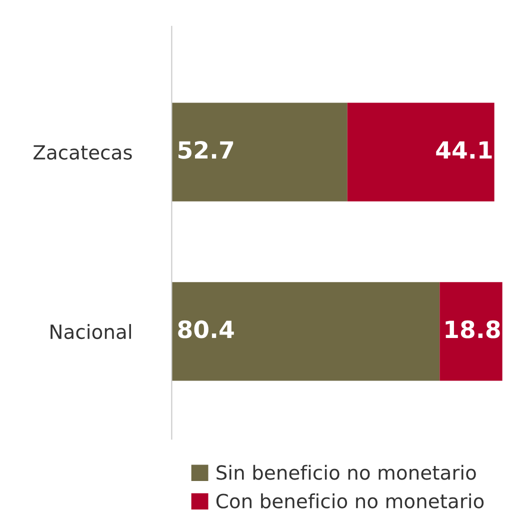 The width and height of the screenshot is (505, 529). I want to click on data-label: 18.8, so click(473, 329).